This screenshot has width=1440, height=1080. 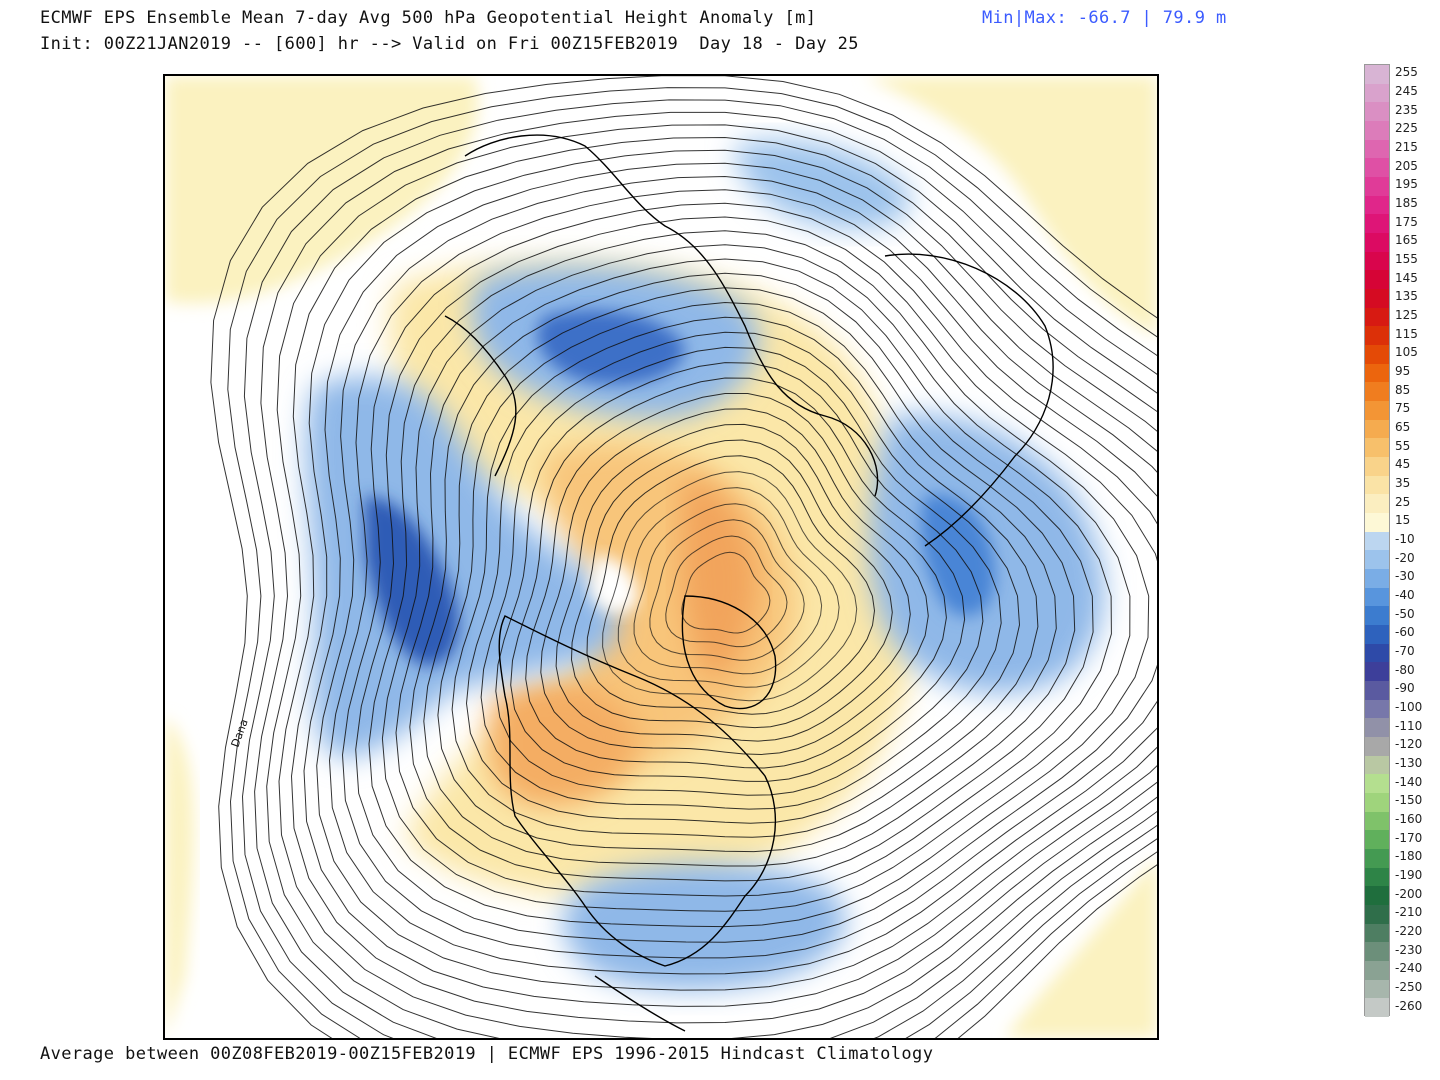 What do you see at coordinates (1406, 184) in the screenshot?
I see `colorbar-label: 195` at bounding box center [1406, 184].